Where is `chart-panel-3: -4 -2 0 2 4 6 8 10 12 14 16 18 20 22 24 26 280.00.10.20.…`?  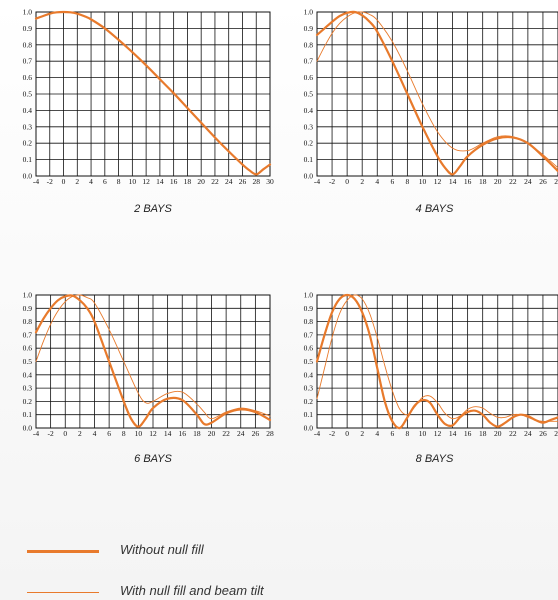 chart-panel-3: -4 -2 0 2 4 6 8 10 12 14 16 18 20 22 24 26 280.00.10.20.… is located at coordinates (148, 378).